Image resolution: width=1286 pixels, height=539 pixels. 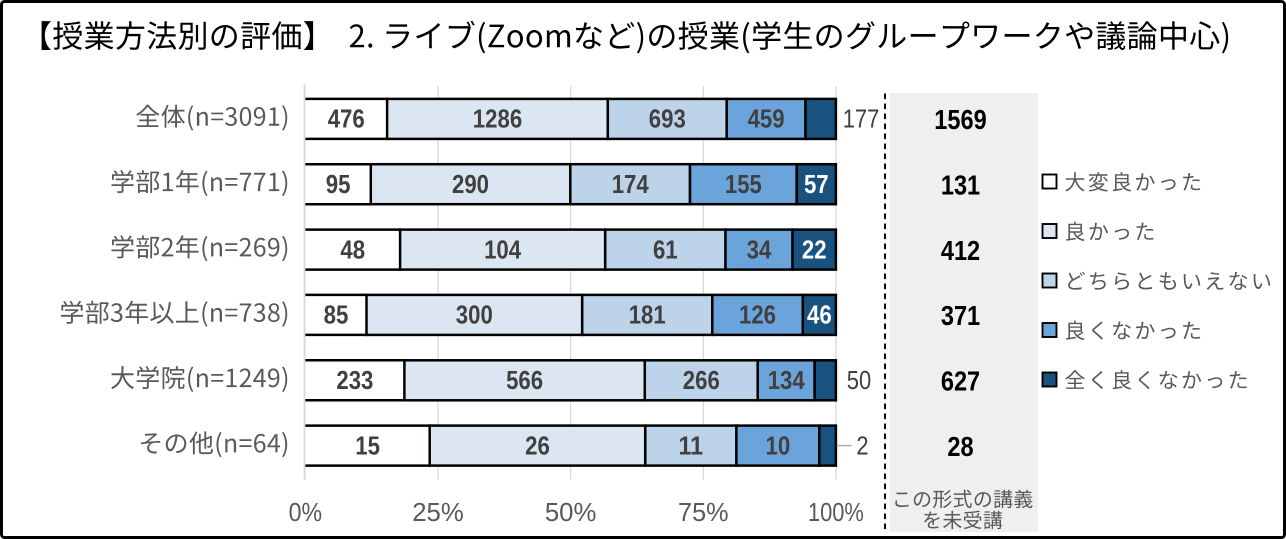 I want to click on svg-text: 61, so click(x=665, y=250).